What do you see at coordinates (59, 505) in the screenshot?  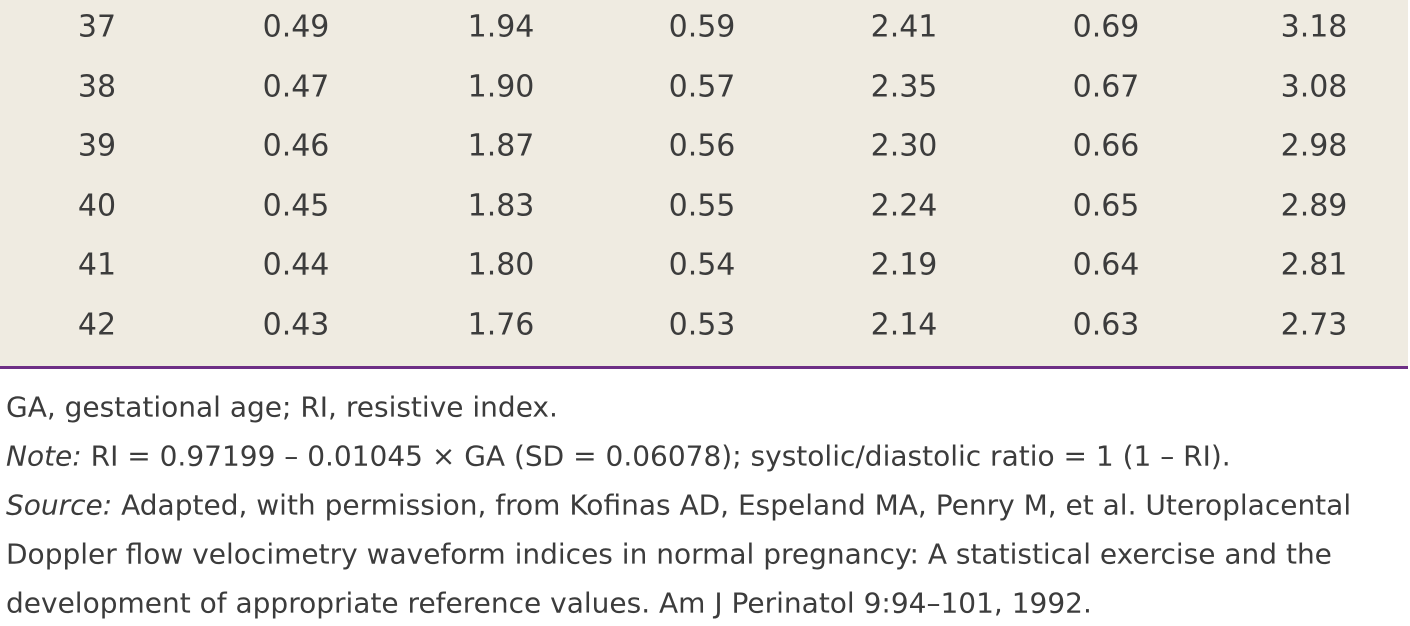 I see `source-label: Source:` at bounding box center [59, 505].